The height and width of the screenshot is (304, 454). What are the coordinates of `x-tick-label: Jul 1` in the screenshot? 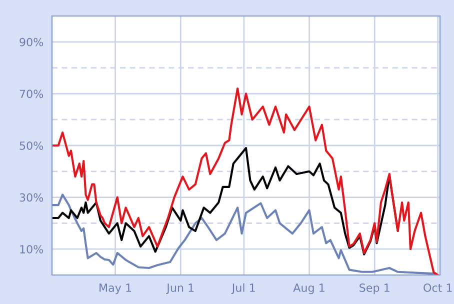 It's located at (243, 288).